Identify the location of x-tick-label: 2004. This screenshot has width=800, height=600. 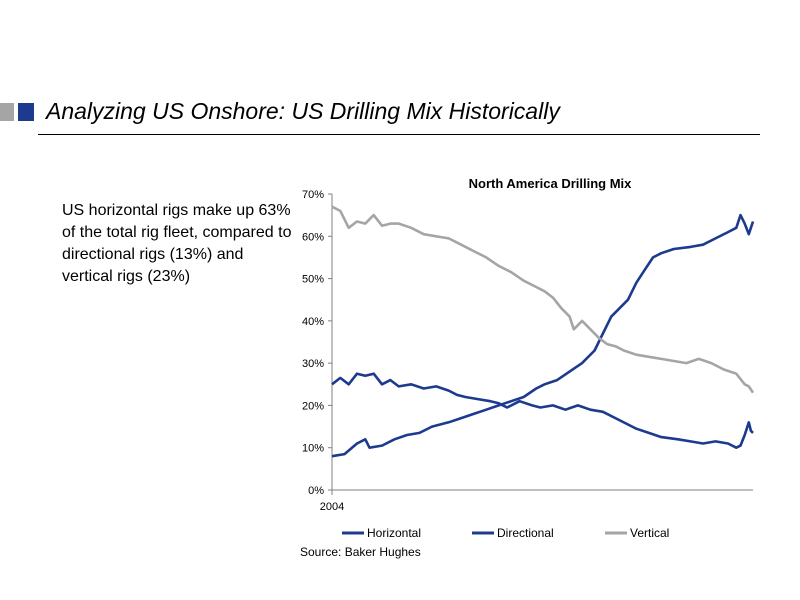
(332, 507).